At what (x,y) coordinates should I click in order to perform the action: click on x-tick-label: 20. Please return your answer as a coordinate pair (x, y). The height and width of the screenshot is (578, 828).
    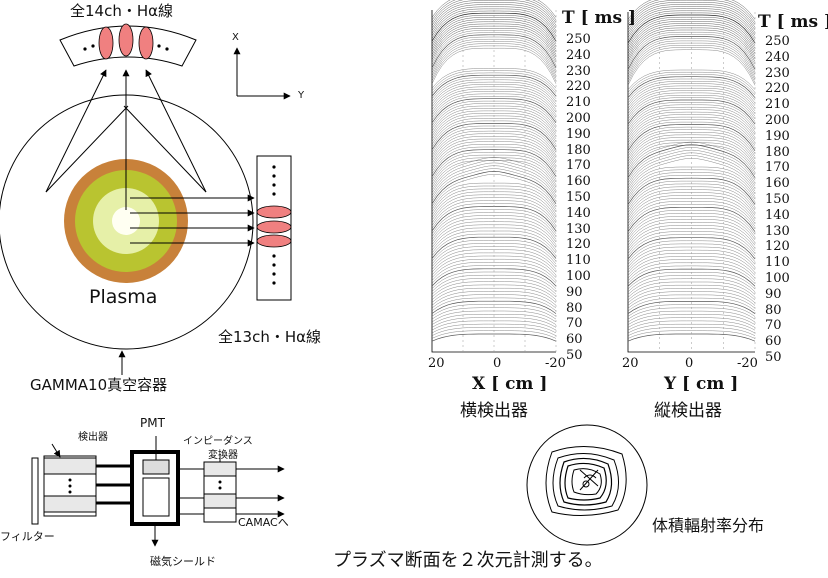
    Looking at the image, I should click on (436, 363).